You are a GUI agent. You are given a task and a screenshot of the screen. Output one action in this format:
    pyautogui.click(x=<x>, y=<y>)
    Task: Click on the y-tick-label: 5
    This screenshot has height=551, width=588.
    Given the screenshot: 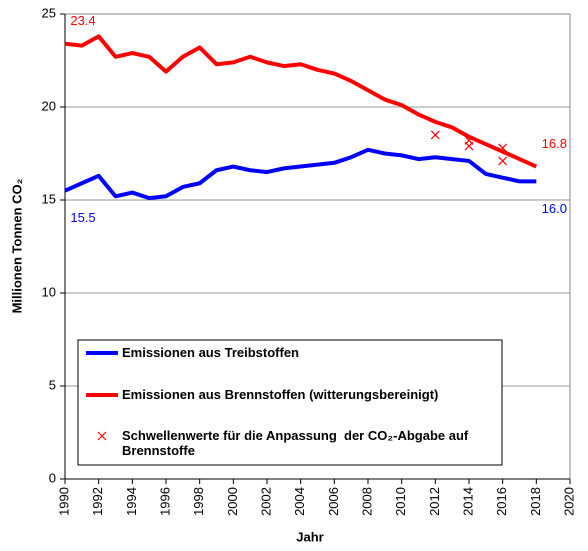 What is the action you would take?
    pyautogui.click(x=52, y=384)
    